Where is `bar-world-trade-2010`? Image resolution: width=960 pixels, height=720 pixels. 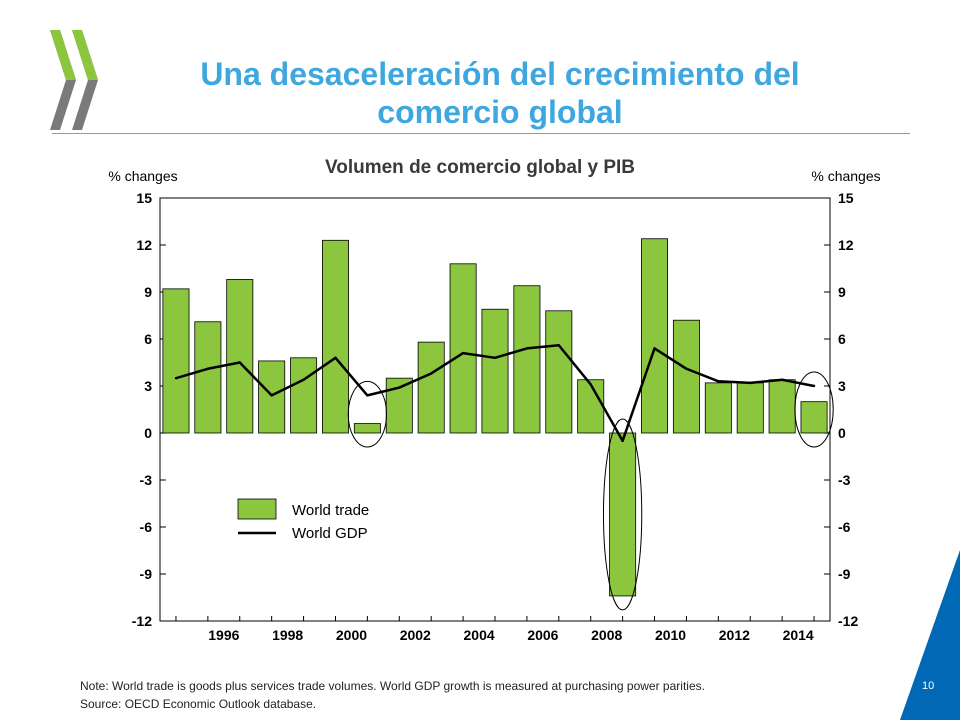 bar-world-trade-2010 is located at coordinates (655, 336).